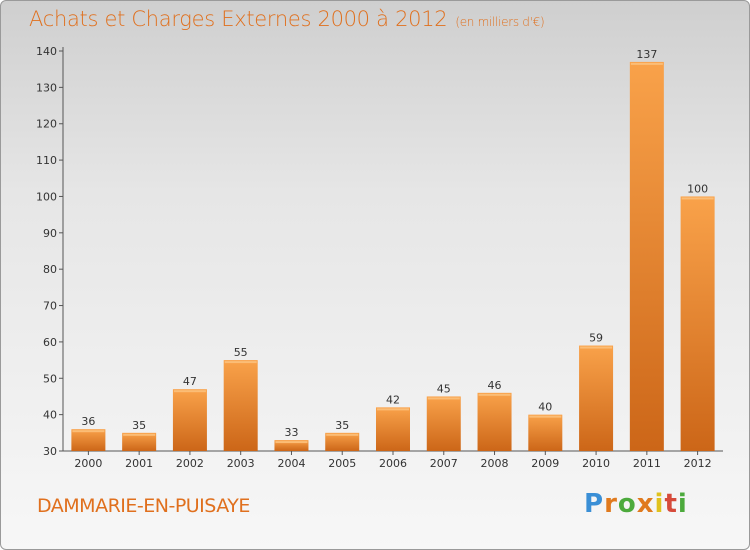 The width and height of the screenshot is (750, 550). I want to click on bar-value-label: 55, so click(241, 352).